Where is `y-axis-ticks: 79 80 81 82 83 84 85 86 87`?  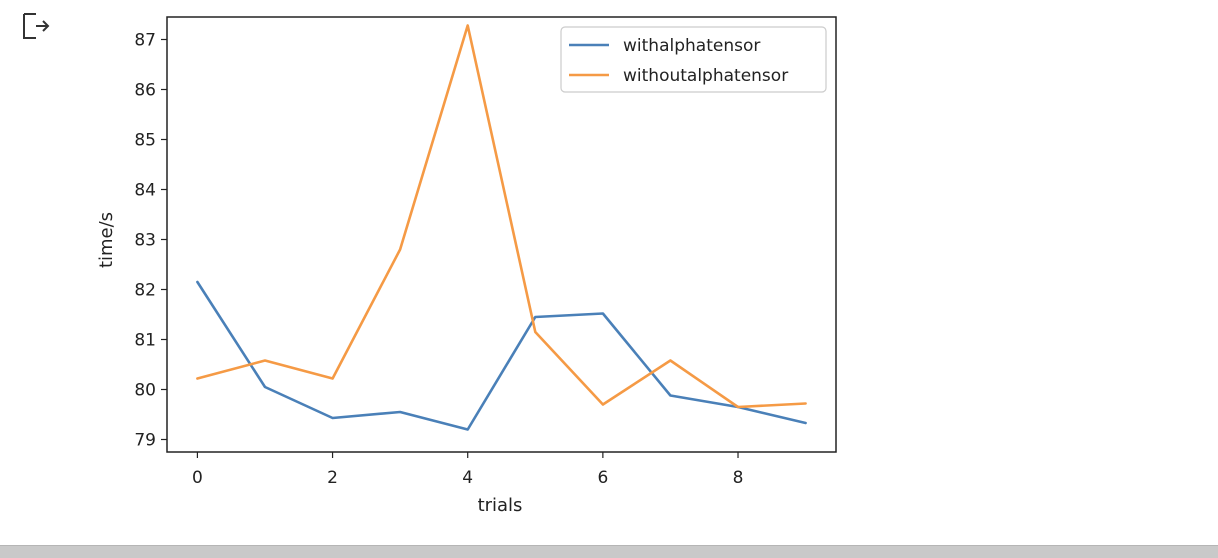 y-axis-ticks: 79 80 81 82 83 84 85 86 87 is located at coordinates (150, 241).